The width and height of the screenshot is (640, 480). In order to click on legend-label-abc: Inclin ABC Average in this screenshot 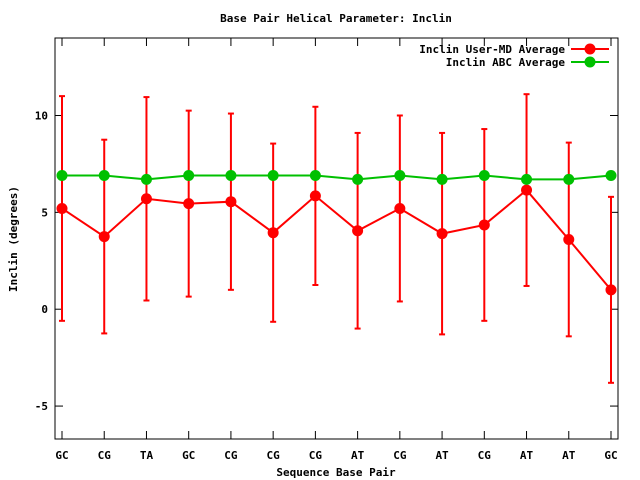, I will do `click(506, 62)`.